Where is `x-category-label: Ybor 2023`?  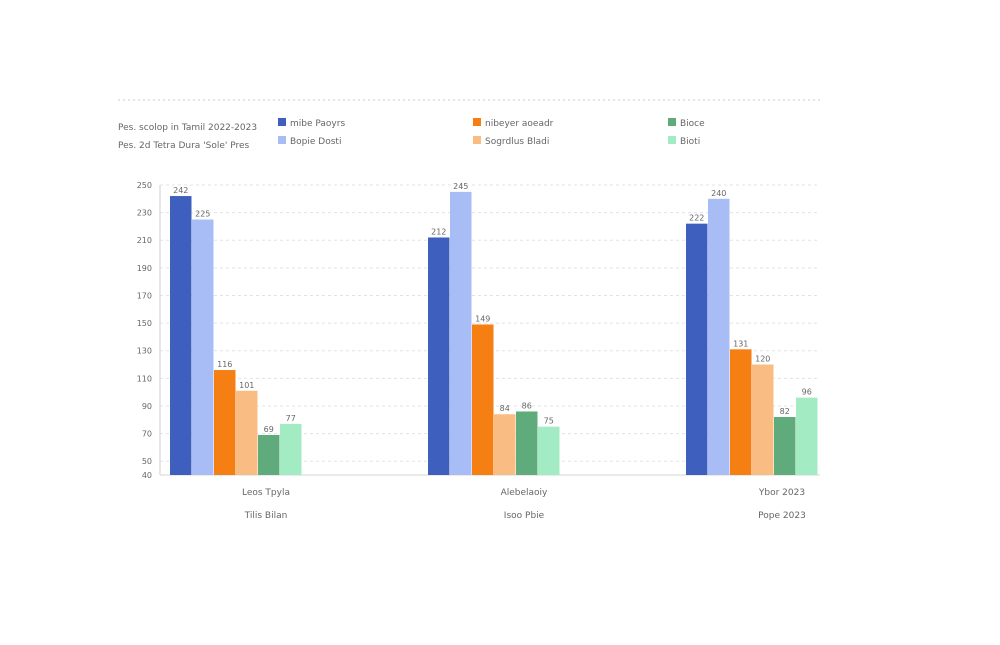
x-category-label: Ybor 2023 is located at coordinates (781, 493).